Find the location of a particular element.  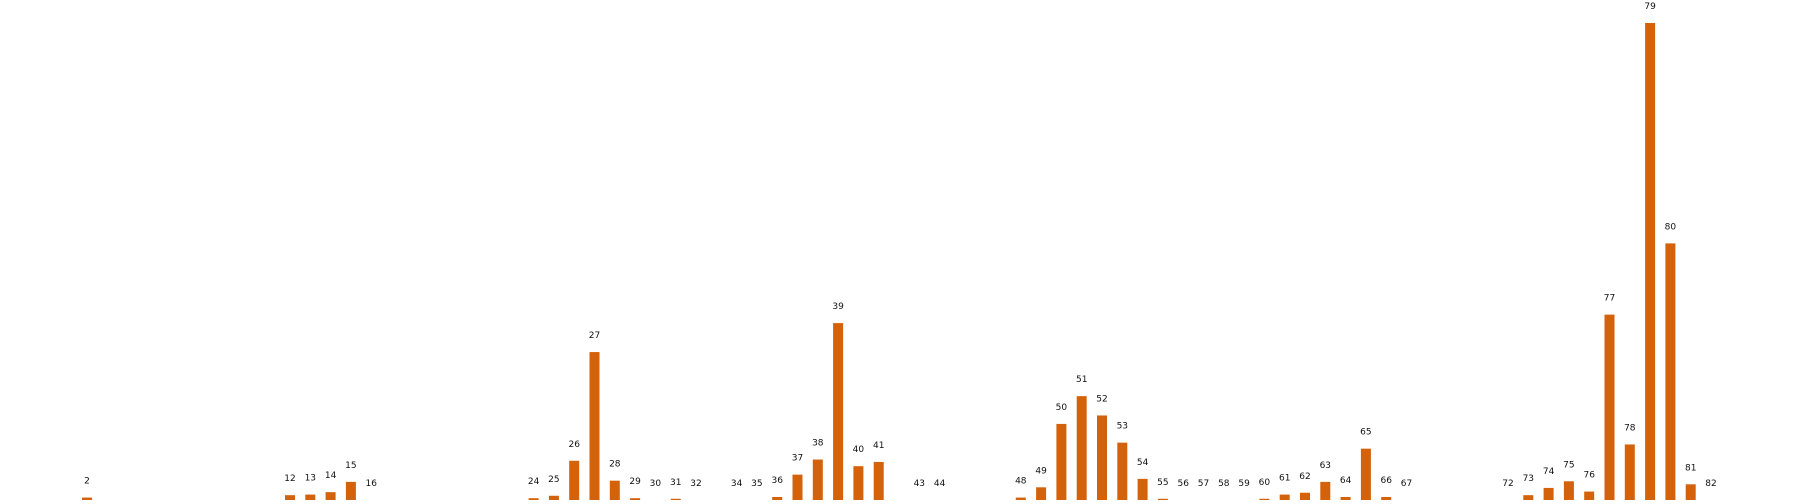

bar-label-54: 54 is located at coordinates (1143, 463).